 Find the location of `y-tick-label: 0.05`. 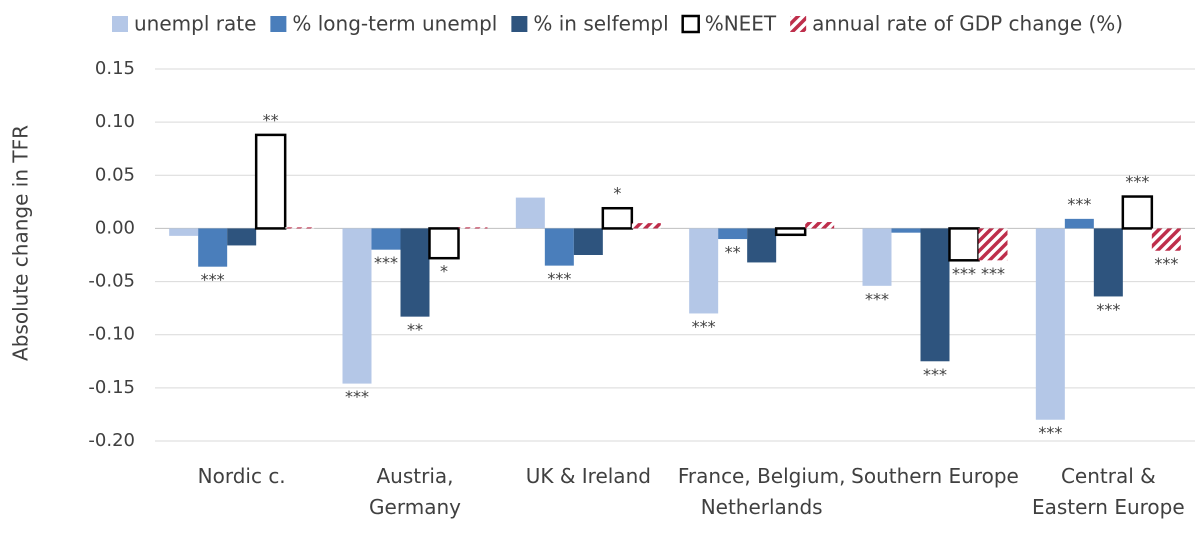

y-tick-label: 0.05 is located at coordinates (115, 174).